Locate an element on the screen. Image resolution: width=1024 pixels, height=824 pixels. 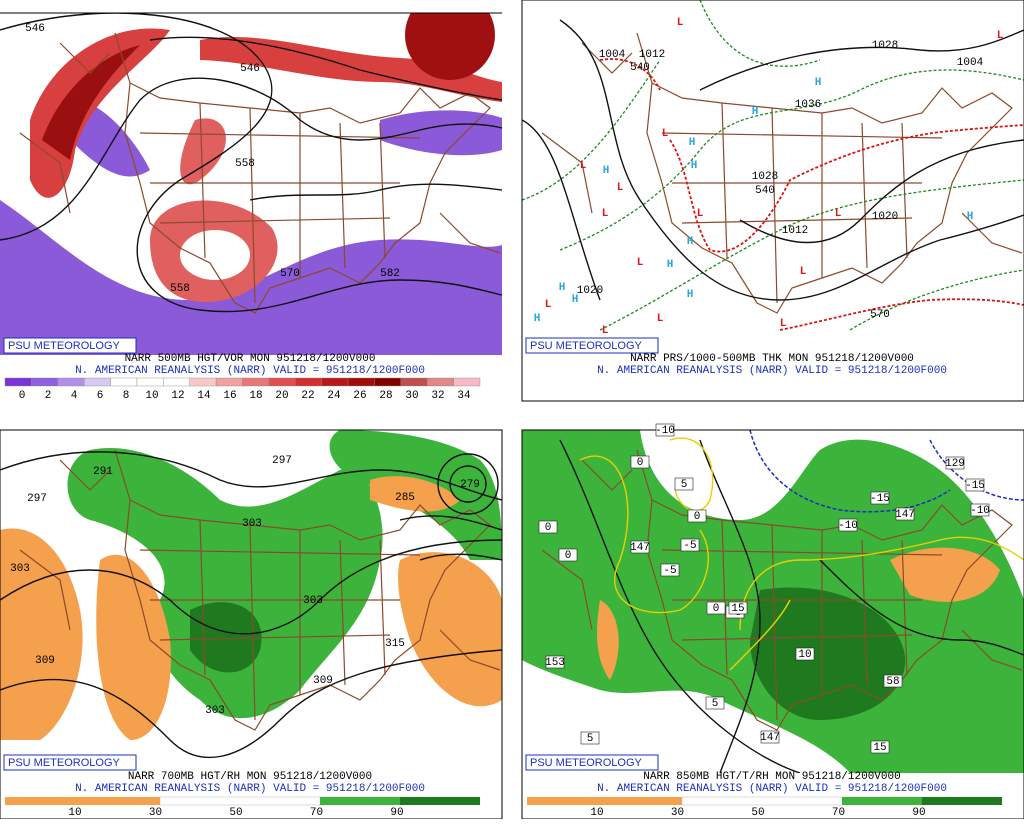
contour-label: -10 is located at coordinates (665, 431).